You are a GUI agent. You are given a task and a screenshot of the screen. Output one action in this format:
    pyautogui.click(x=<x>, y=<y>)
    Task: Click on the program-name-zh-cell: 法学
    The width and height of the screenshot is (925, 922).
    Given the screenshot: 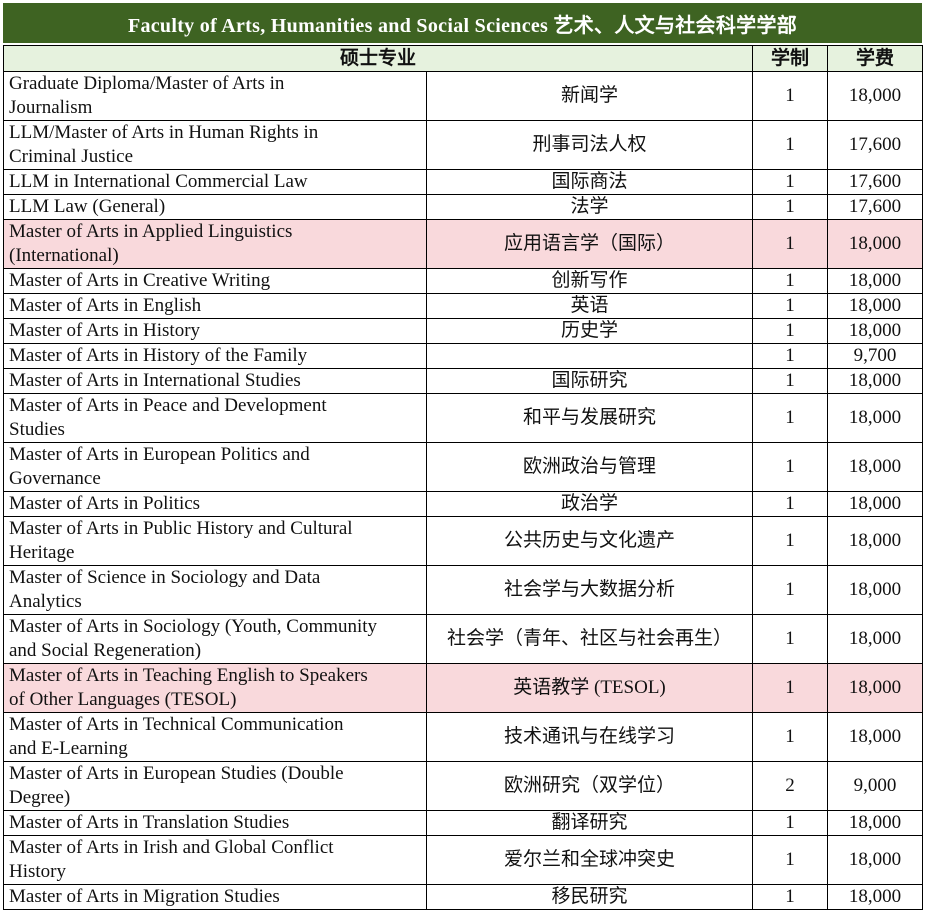 What is the action you would take?
    pyautogui.click(x=589, y=207)
    